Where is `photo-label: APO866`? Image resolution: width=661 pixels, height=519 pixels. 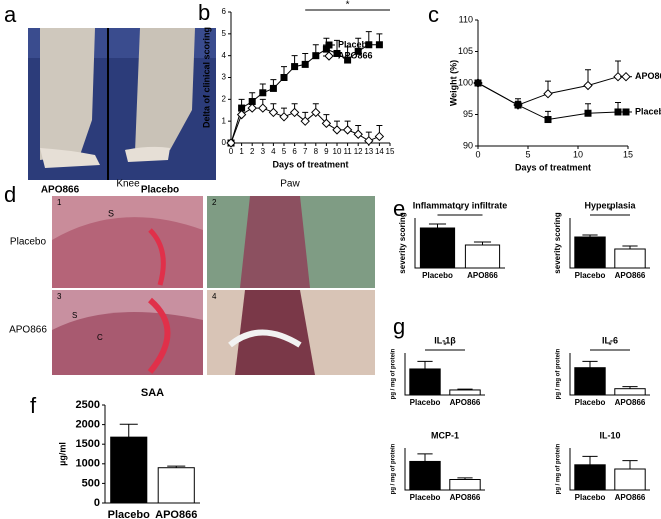
photo-label: APO866 is located at coordinates (60, 190).